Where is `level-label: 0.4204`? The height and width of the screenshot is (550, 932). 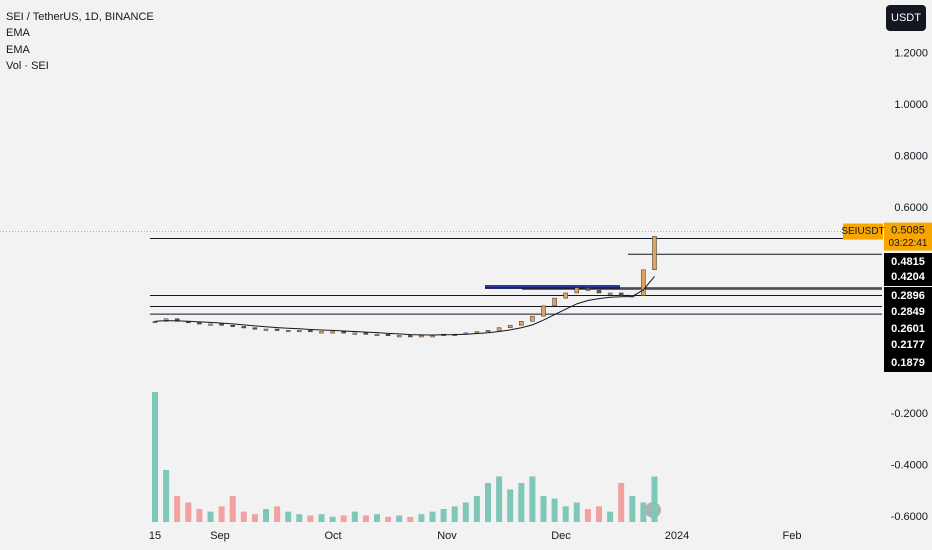 level-label: 0.4204 is located at coordinates (908, 277).